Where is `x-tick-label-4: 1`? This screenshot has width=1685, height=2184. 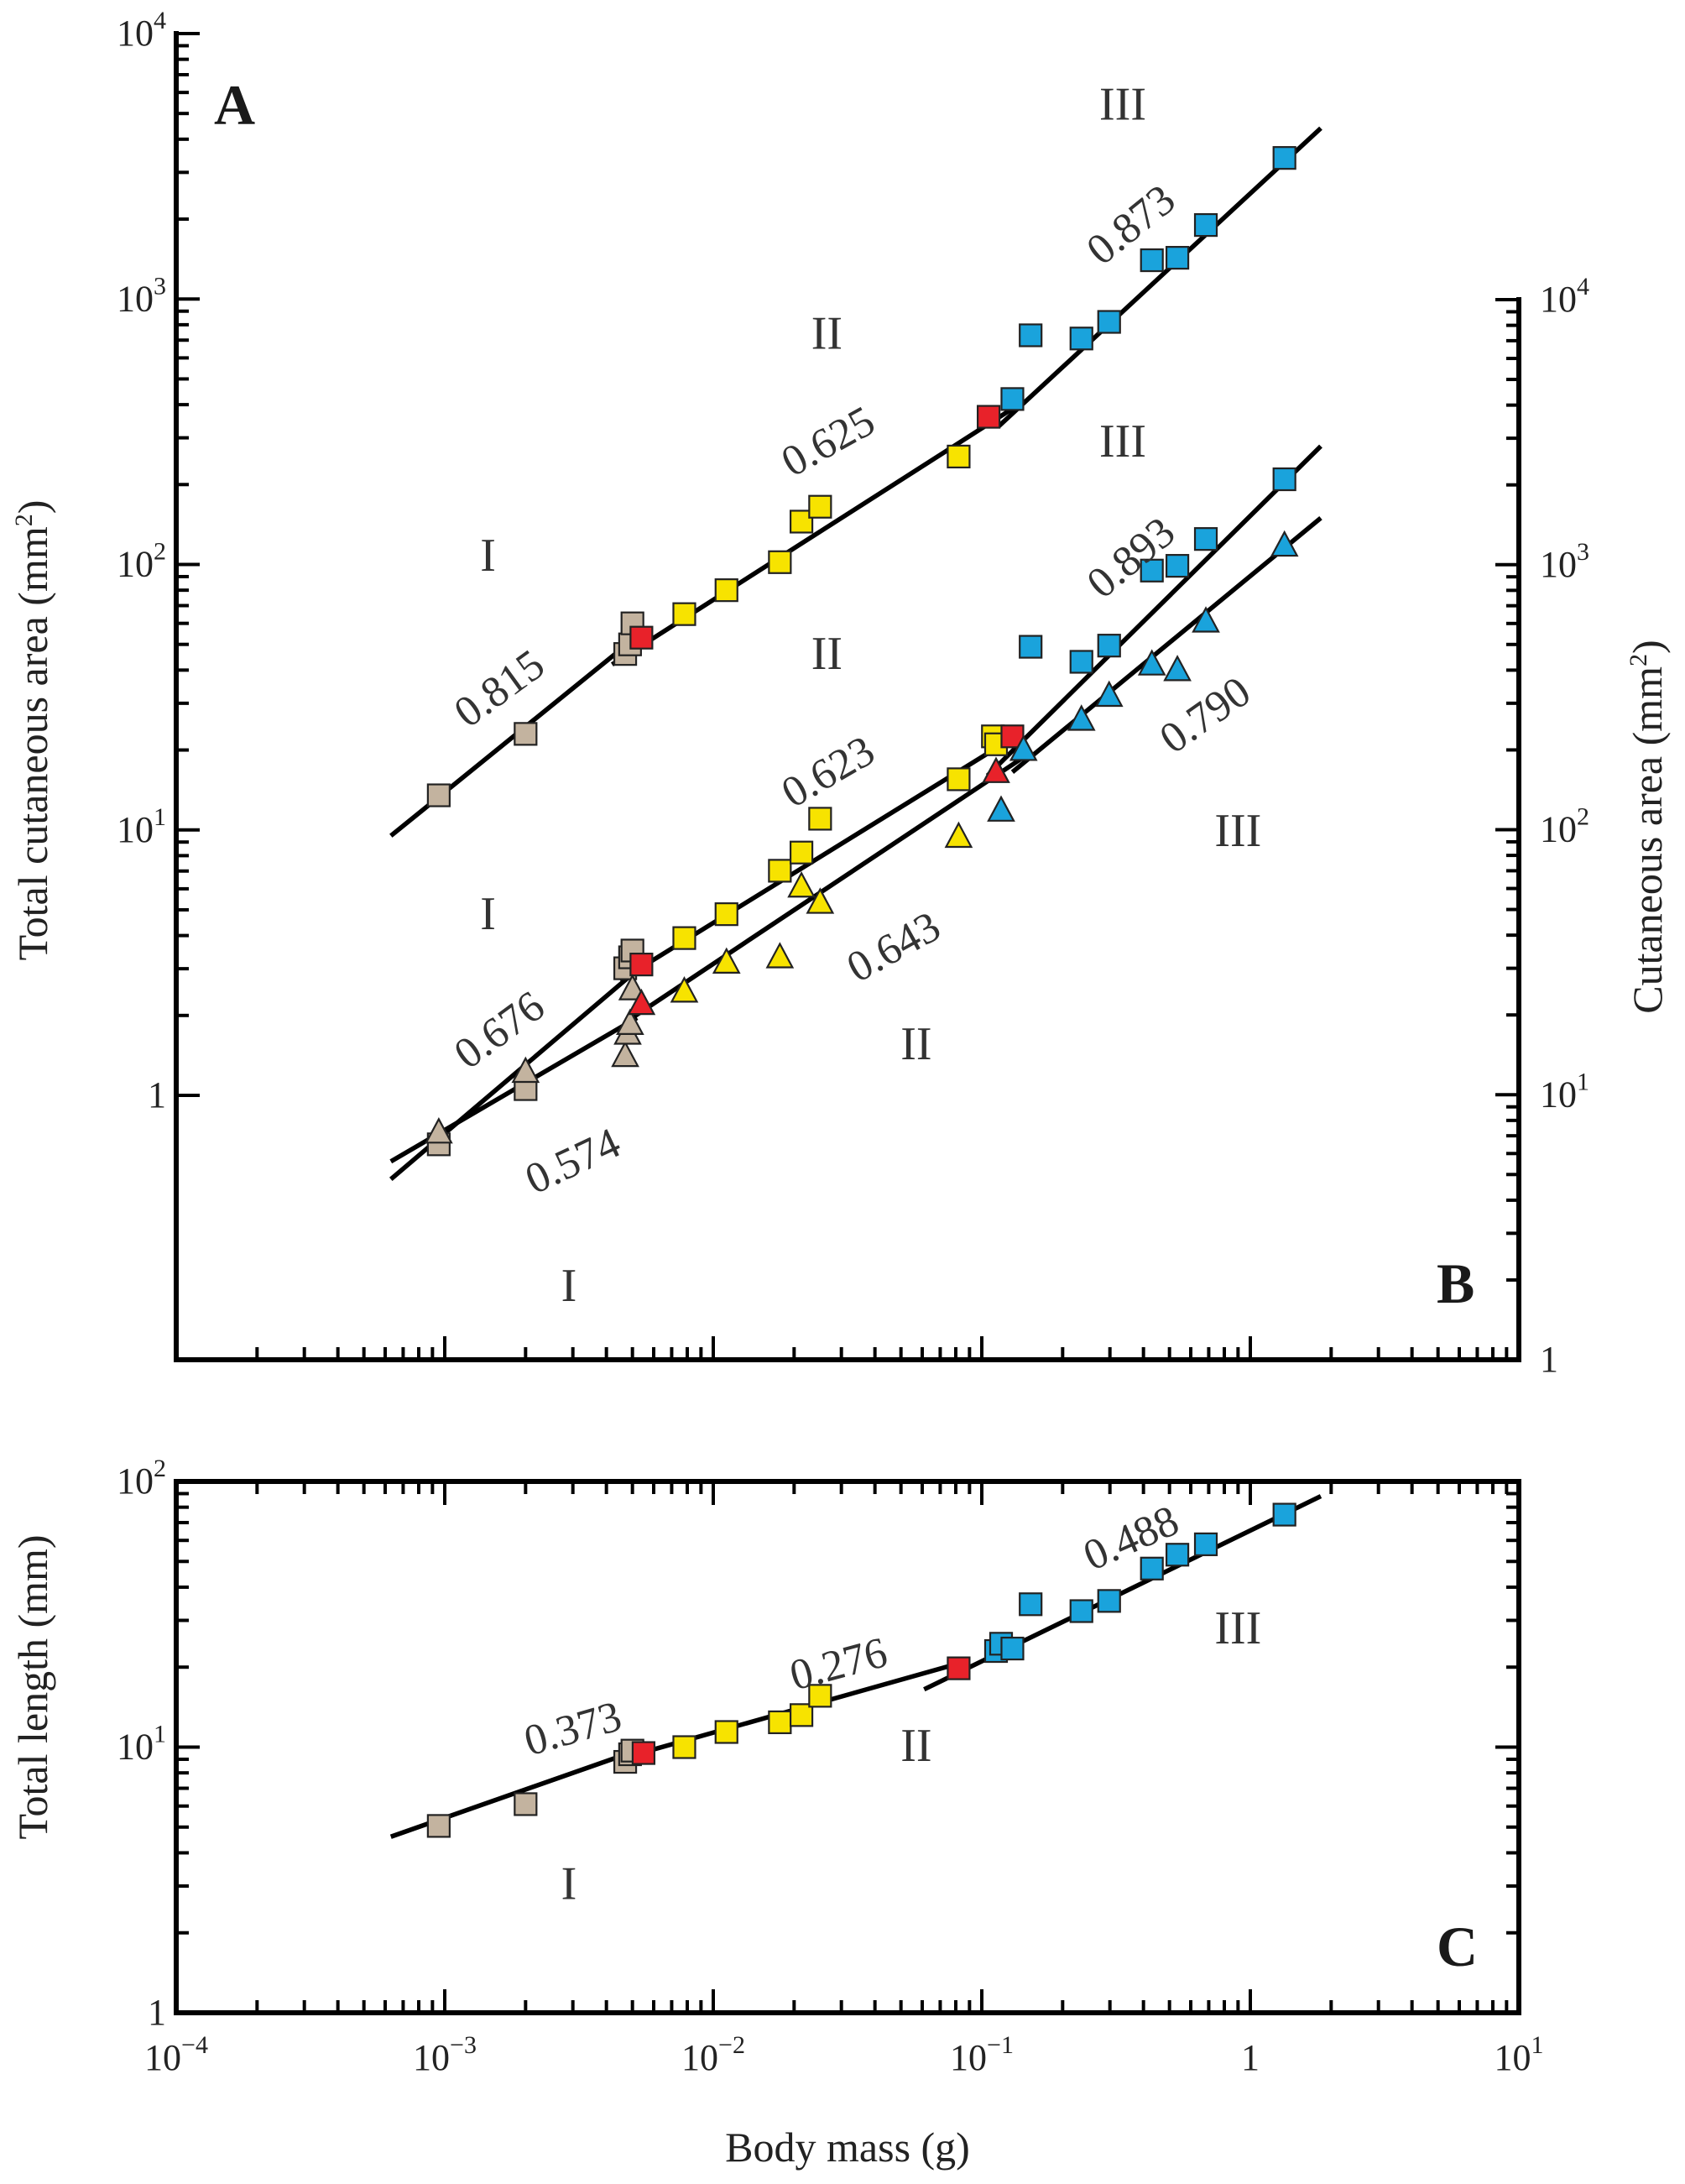 x-tick-label-4: 1 is located at coordinates (1251, 2057).